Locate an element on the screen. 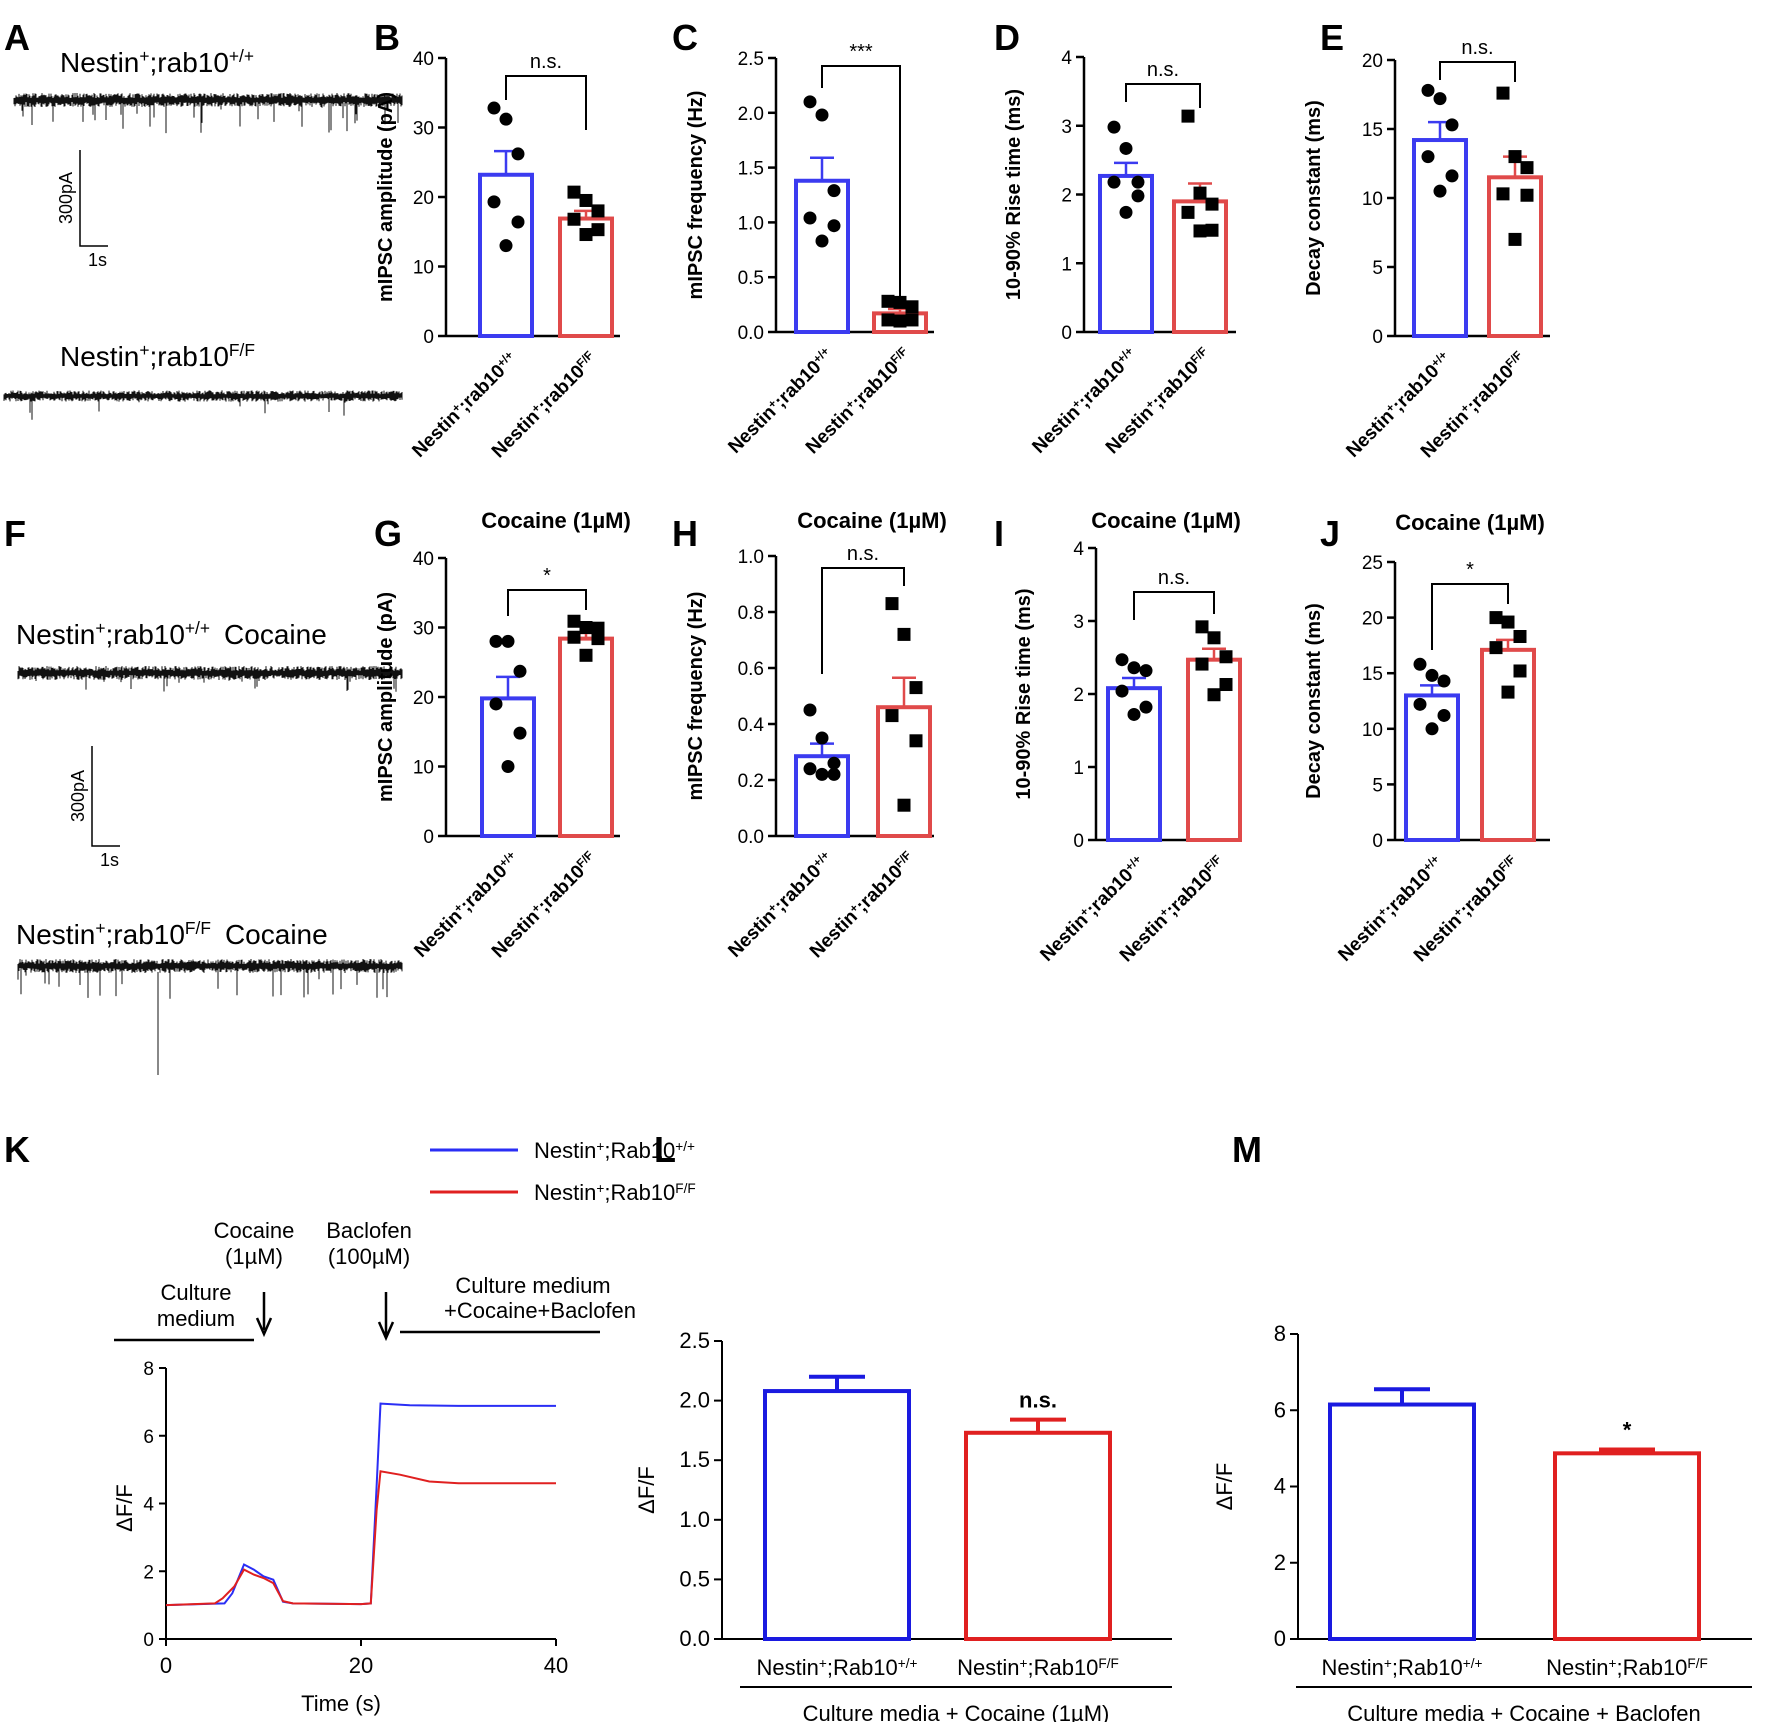  annot-cocaine: Cocaine is located at coordinates (254, 1230).